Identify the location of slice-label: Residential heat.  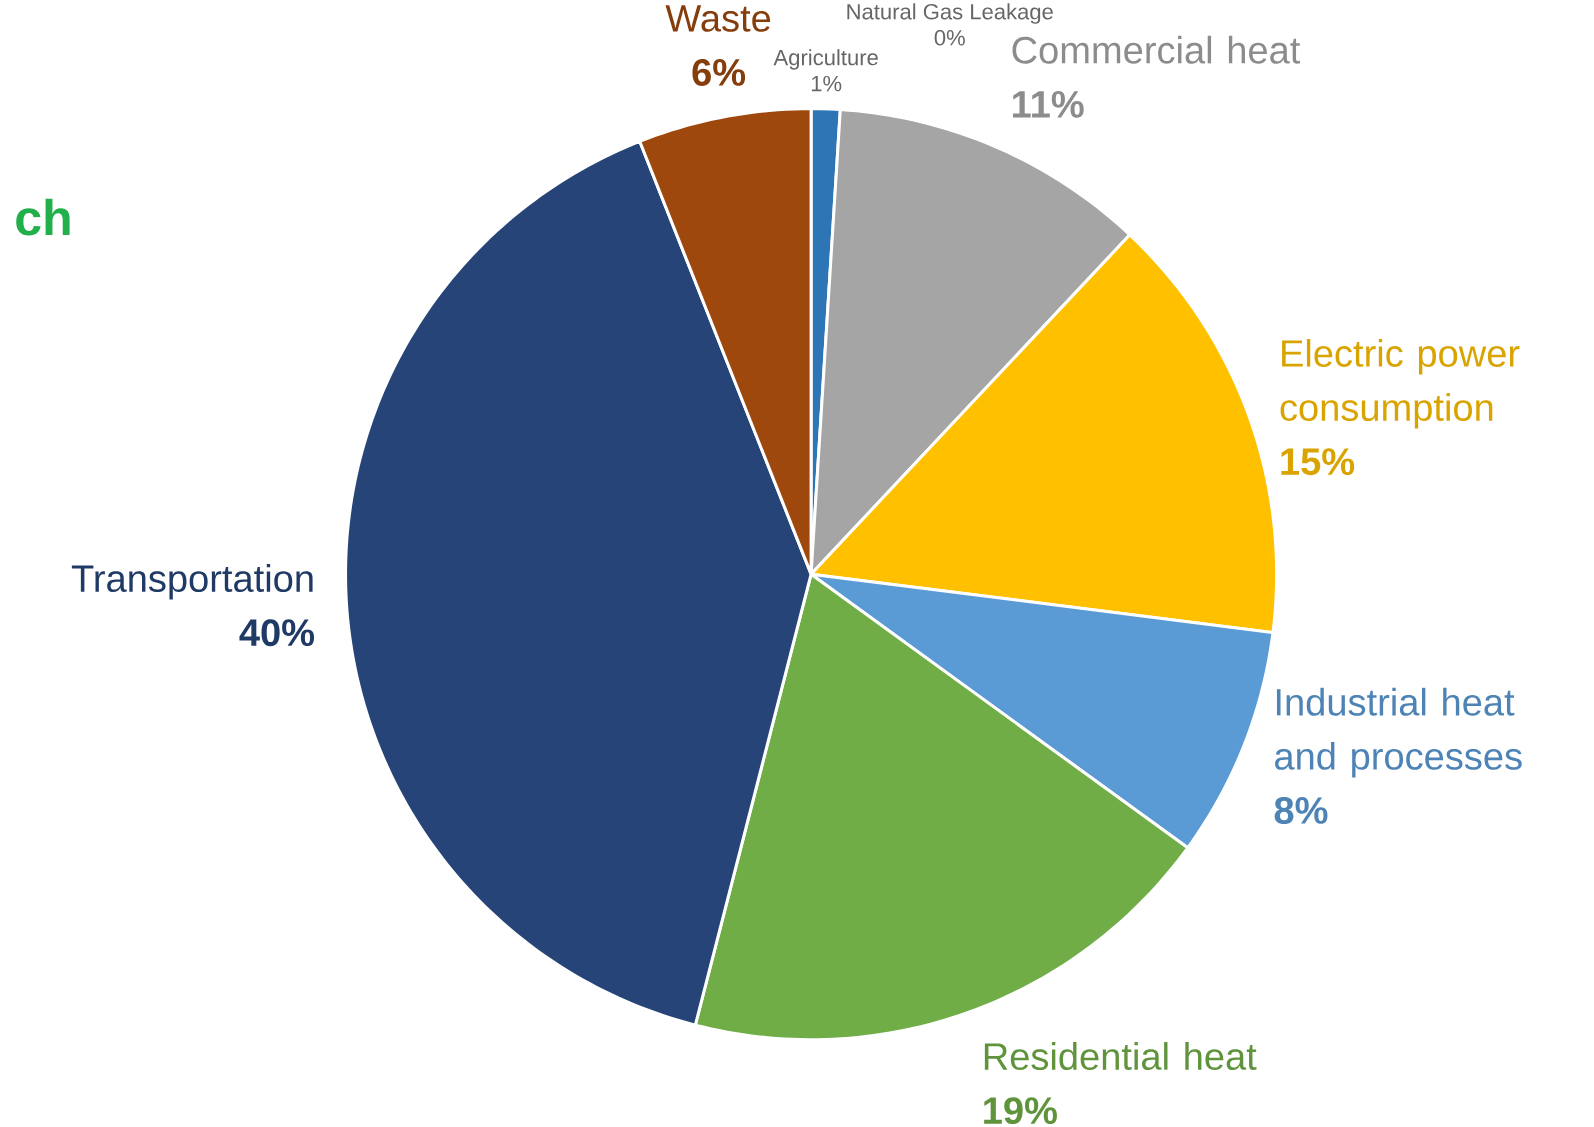
(1120, 1055).